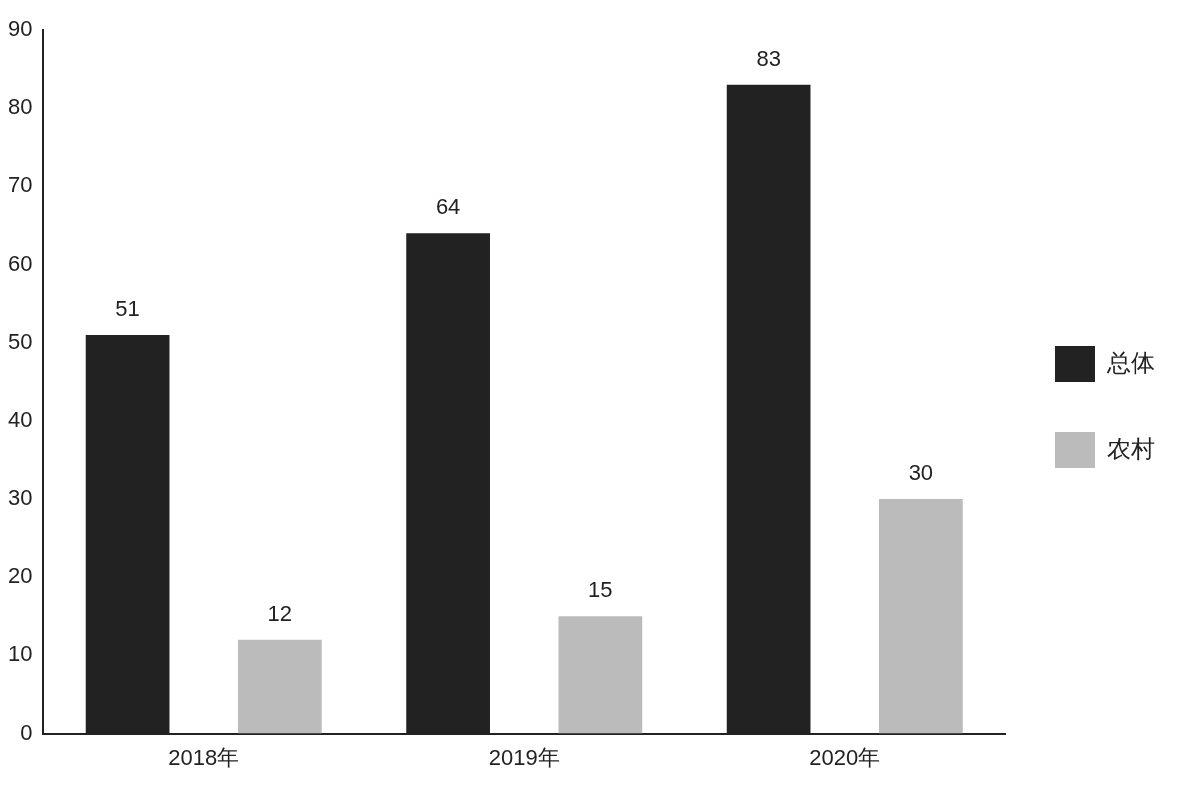  I want to click on y-tick-label: 20, so click(20, 576).